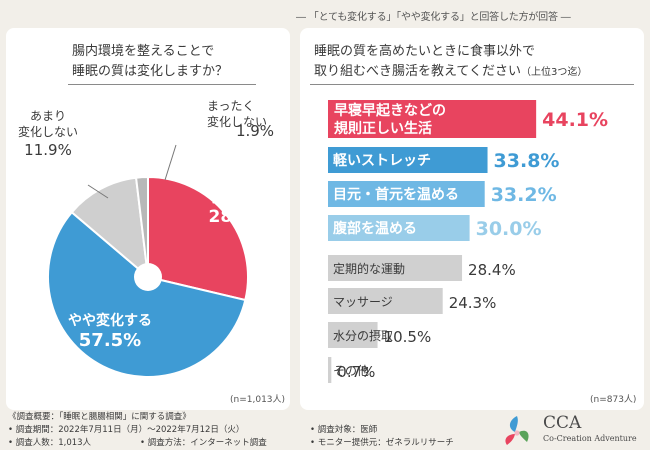 This screenshot has height=450, width=650. Describe the element at coordinates (382, 160) in the screenshot. I see `bar-label-1: 軽いストレッチ` at that location.